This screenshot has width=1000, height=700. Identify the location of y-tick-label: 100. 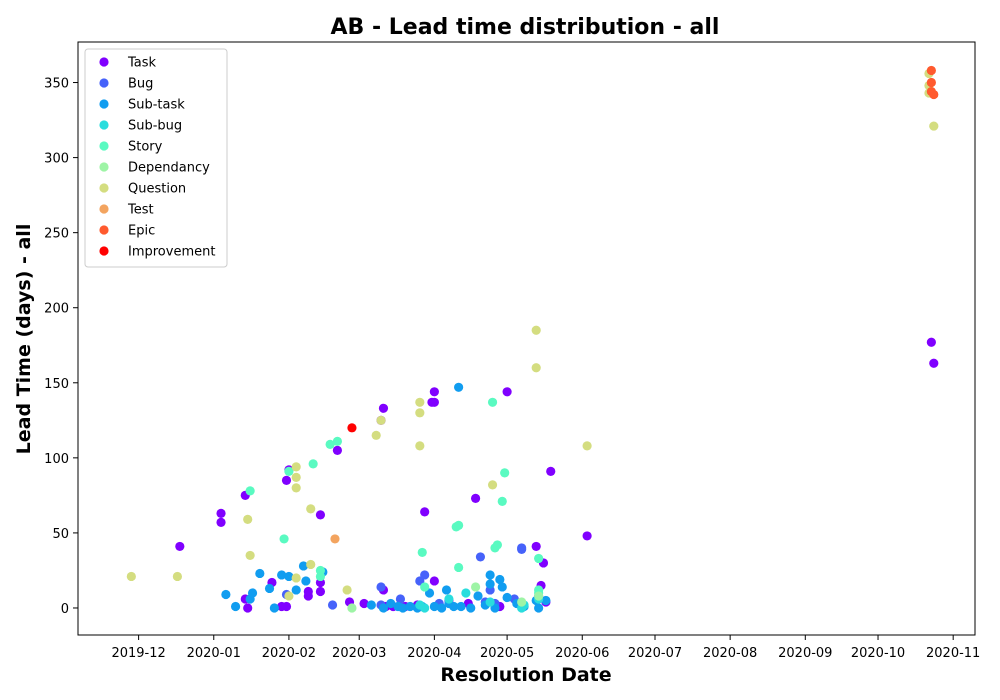
(56, 459).